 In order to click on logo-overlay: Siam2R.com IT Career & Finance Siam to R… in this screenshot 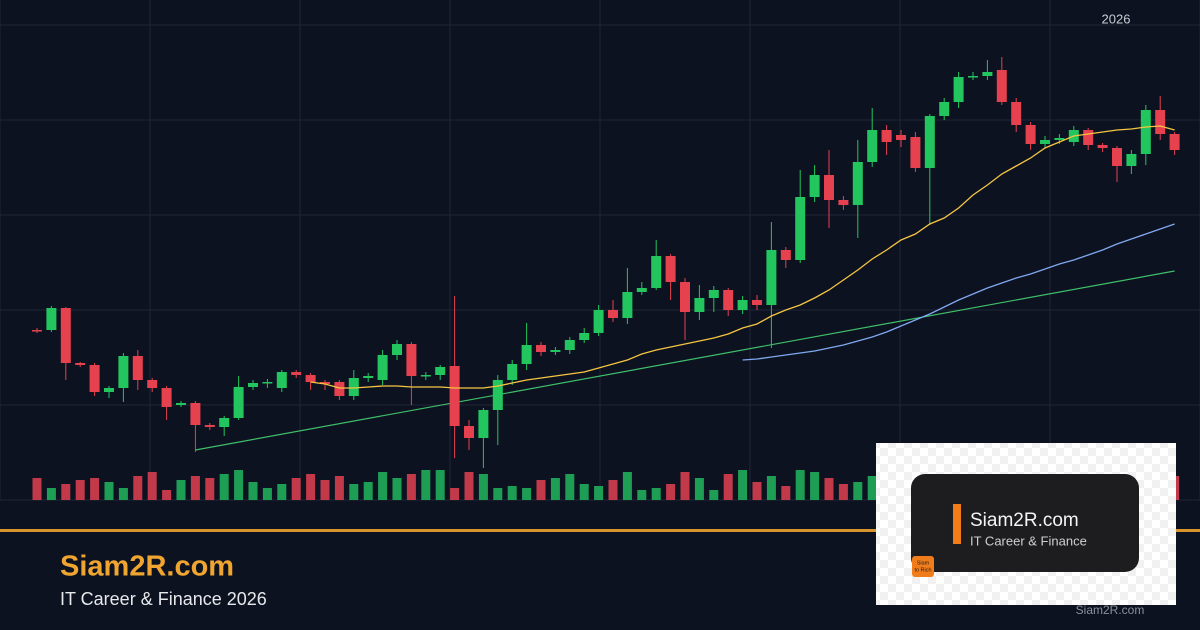, I will do `click(1026, 524)`.